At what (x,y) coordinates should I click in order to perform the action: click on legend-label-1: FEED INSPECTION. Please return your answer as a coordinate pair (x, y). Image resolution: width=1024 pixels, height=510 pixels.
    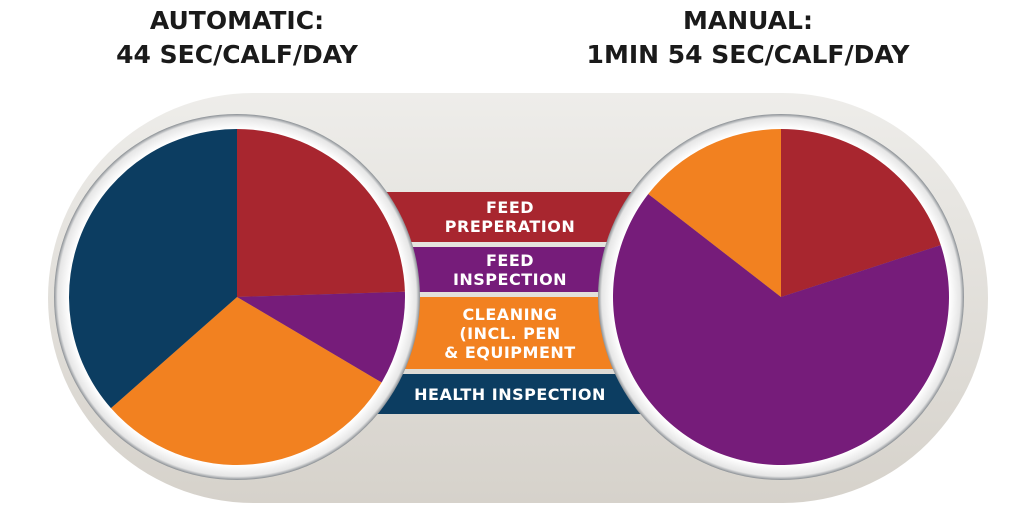
    Looking at the image, I should click on (510, 269).